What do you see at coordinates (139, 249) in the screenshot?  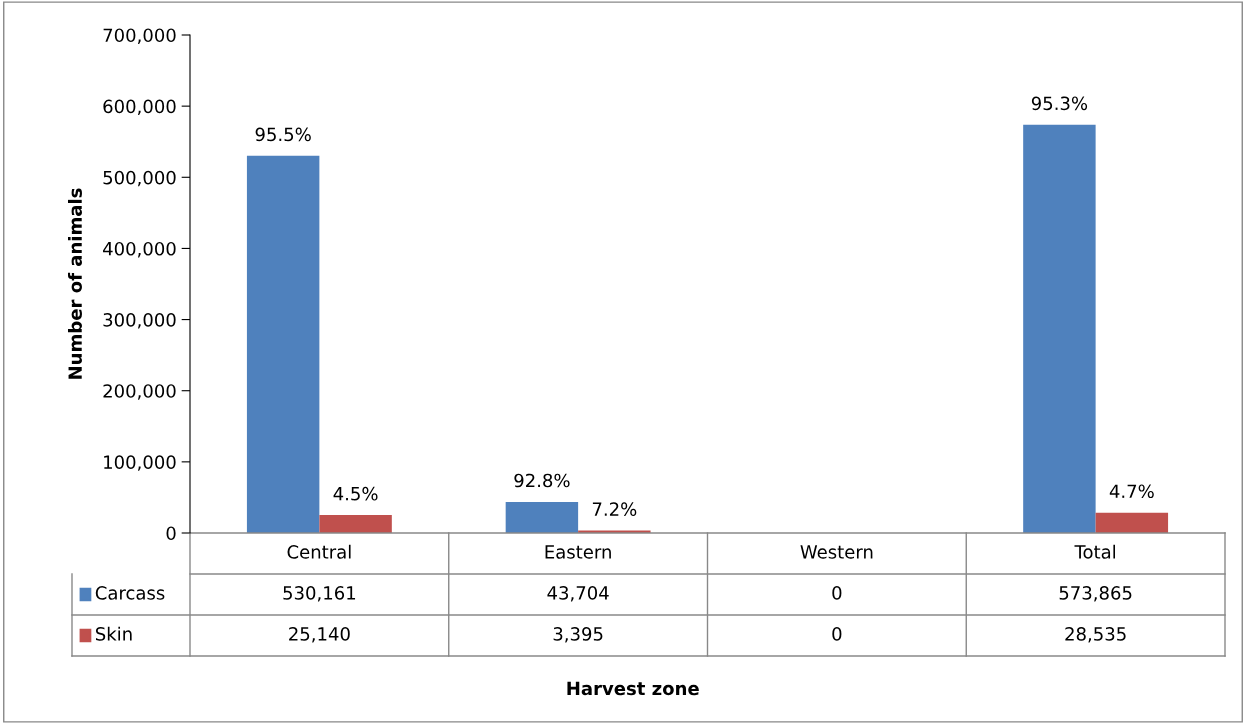 I see `y-tick-label: 400,000` at bounding box center [139, 249].